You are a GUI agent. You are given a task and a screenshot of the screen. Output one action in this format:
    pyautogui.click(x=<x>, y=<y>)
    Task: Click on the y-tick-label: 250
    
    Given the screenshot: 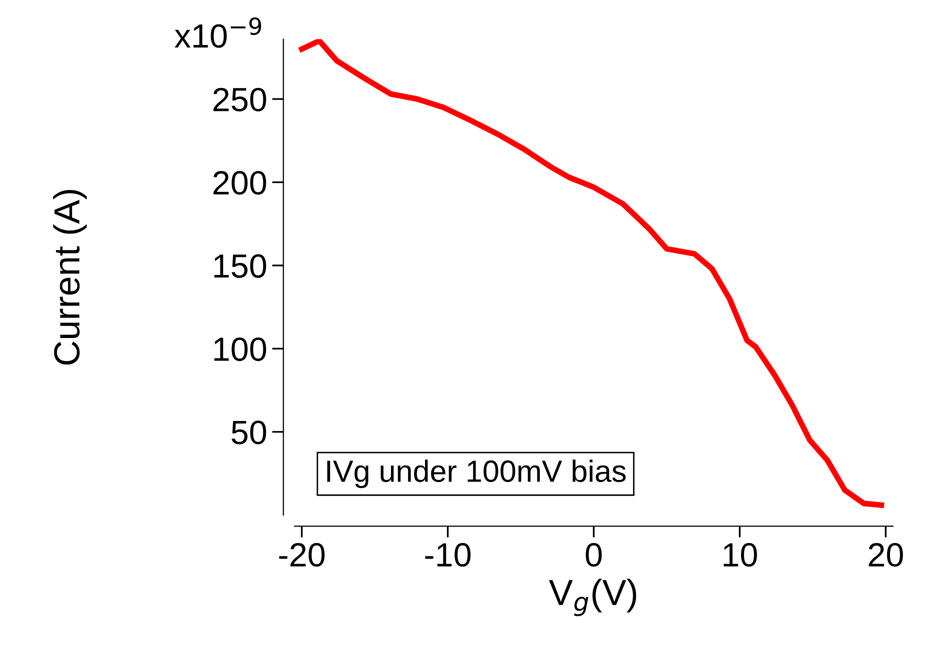 What is the action you would take?
    pyautogui.click(x=239, y=100)
    